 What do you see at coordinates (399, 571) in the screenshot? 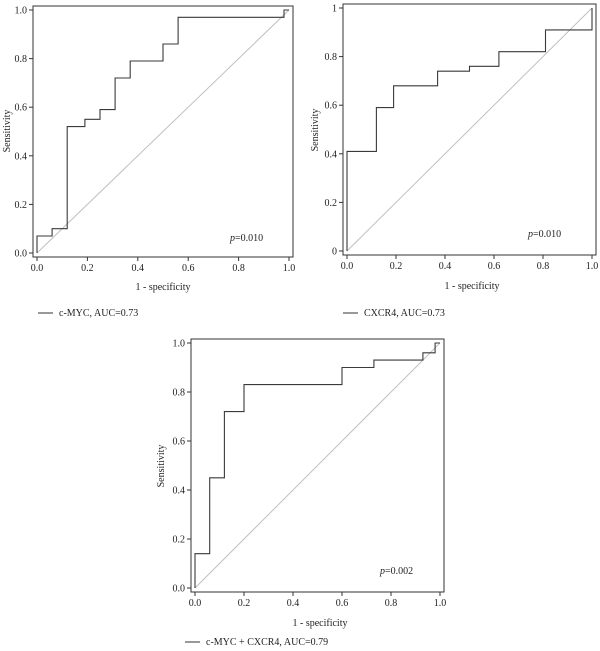
I see `p-value: =0.002` at bounding box center [399, 571].